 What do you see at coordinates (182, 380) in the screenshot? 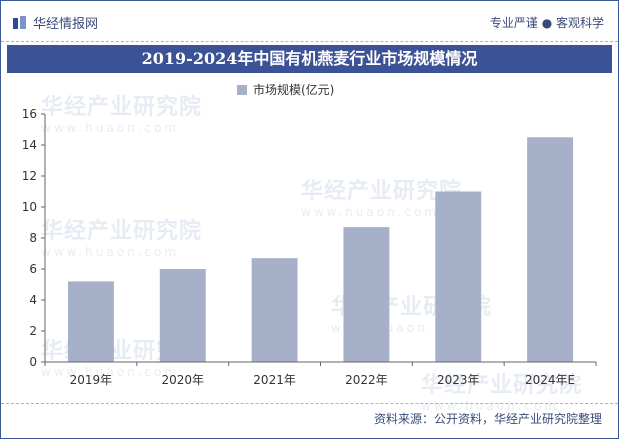
I see `x-tick-label: 2020年` at bounding box center [182, 380].